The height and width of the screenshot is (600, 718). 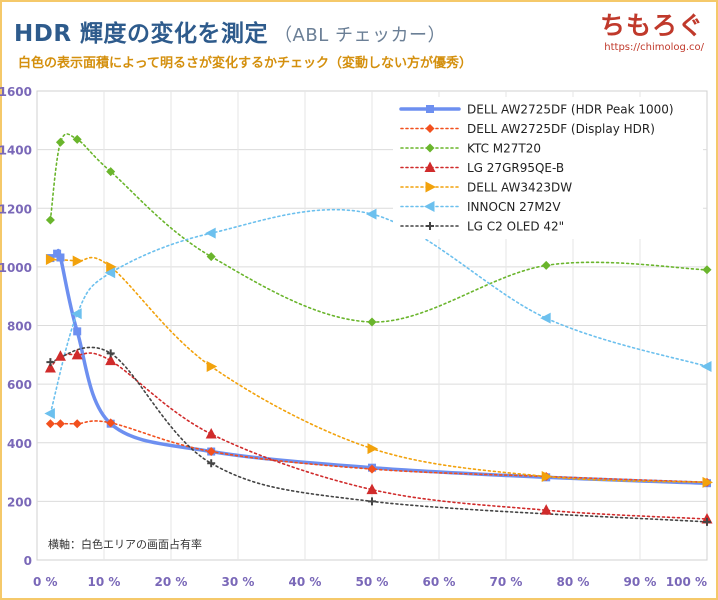 What do you see at coordinates (19, 502) in the screenshot?
I see `y-tick-label: 200` at bounding box center [19, 502].